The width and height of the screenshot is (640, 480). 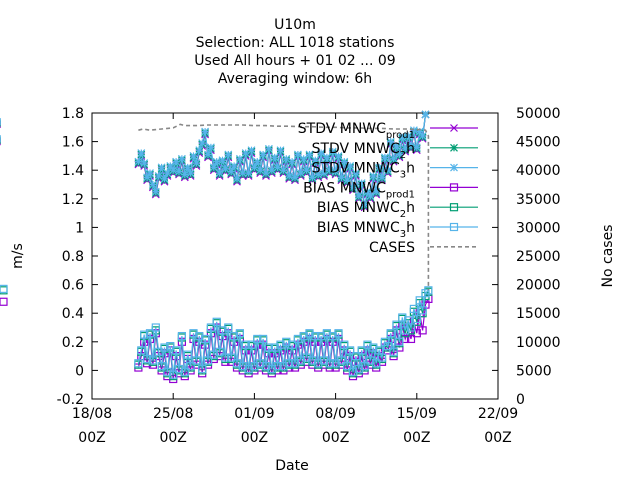 I want to click on y2-tick-label: 25000, so click(x=538, y=257).